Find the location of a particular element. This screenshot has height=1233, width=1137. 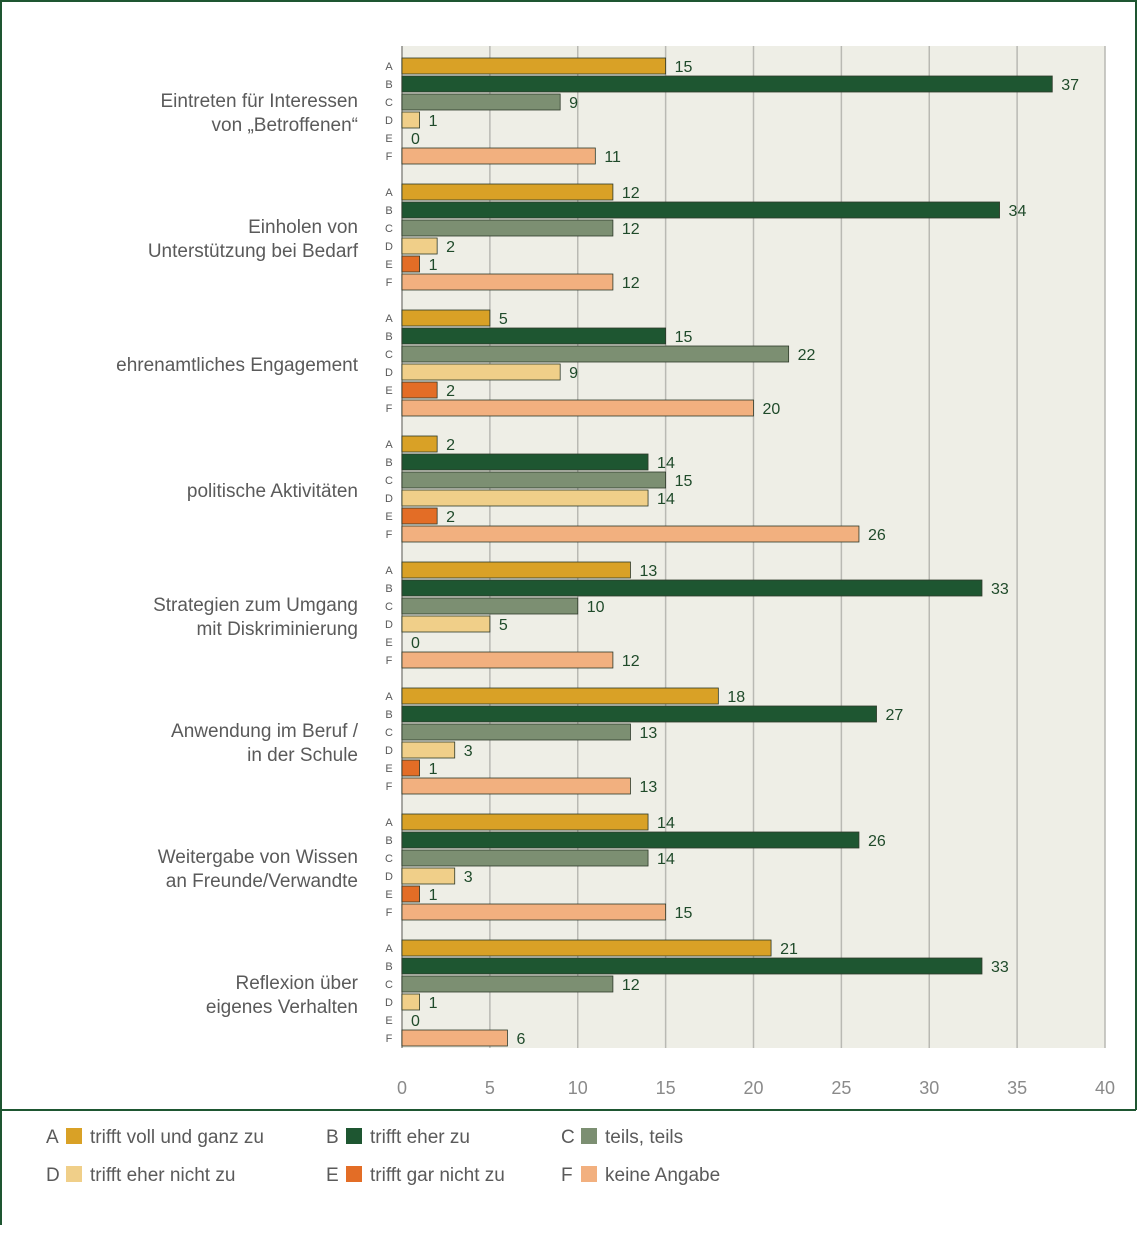

x-tick-label: 5 is located at coordinates (490, 1088).